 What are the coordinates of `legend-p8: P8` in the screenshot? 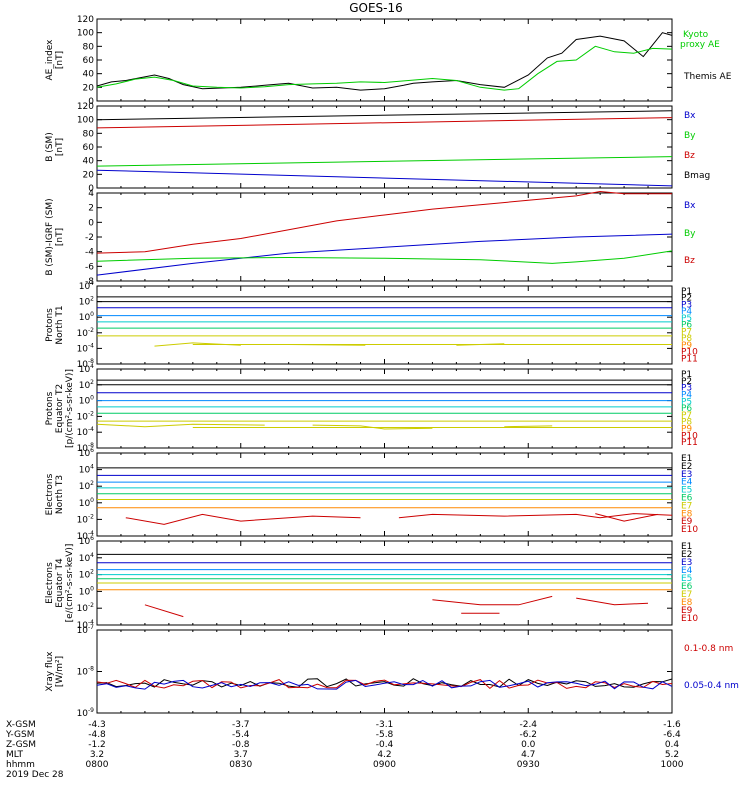 It's located at (686, 339).